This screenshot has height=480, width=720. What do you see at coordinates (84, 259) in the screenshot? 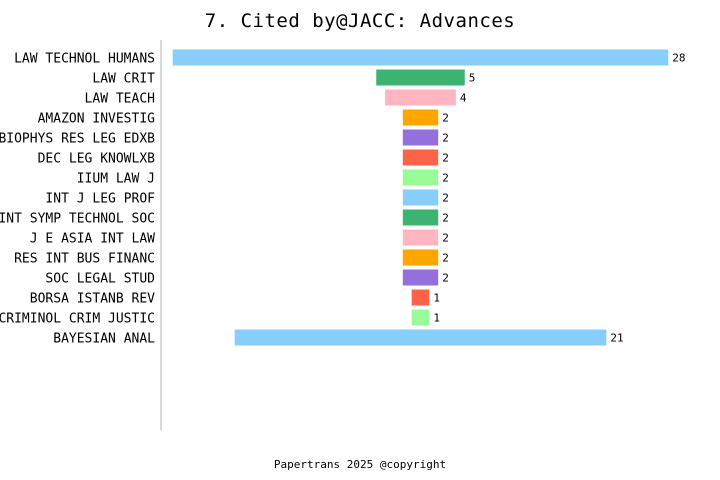
I see `category-label: RES INT BUS FINANC` at bounding box center [84, 259].